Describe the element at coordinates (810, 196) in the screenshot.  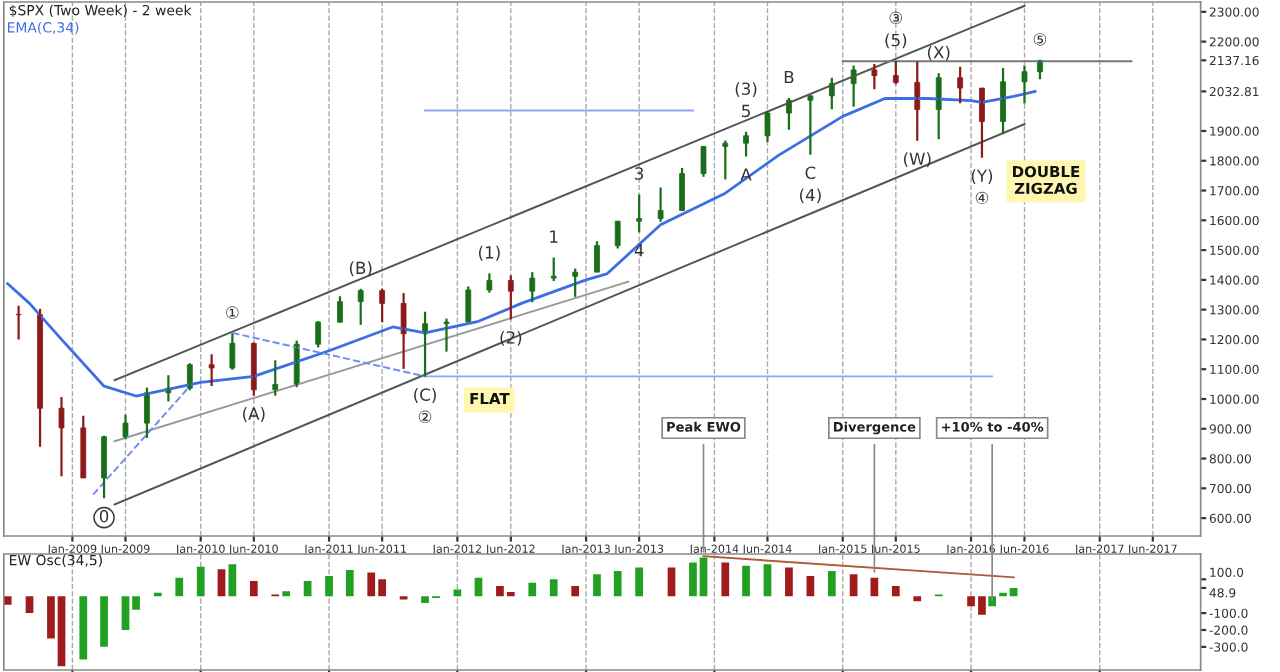
I see `annotation: (4)` at that location.